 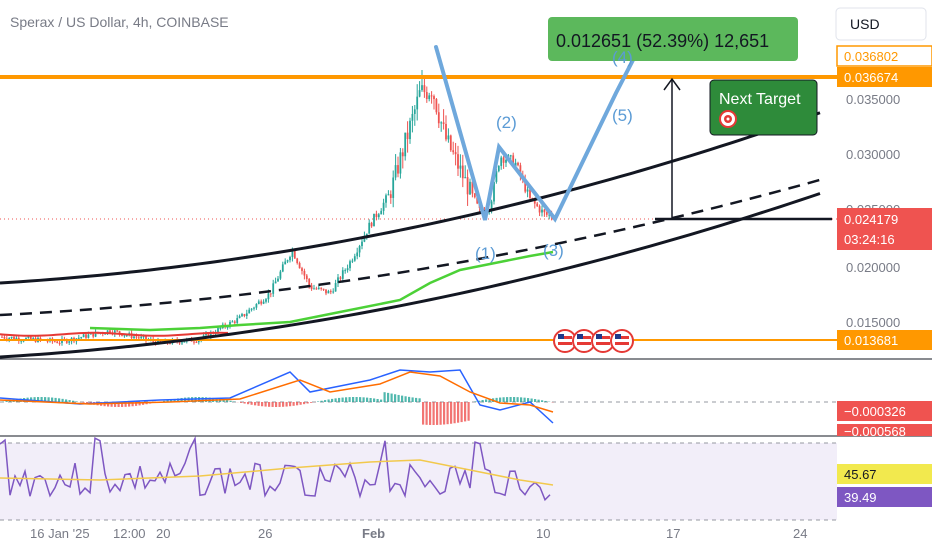 What do you see at coordinates (884, 229) in the screenshot?
I see `price-tag-current: 0.024179 03:24:16` at bounding box center [884, 229].